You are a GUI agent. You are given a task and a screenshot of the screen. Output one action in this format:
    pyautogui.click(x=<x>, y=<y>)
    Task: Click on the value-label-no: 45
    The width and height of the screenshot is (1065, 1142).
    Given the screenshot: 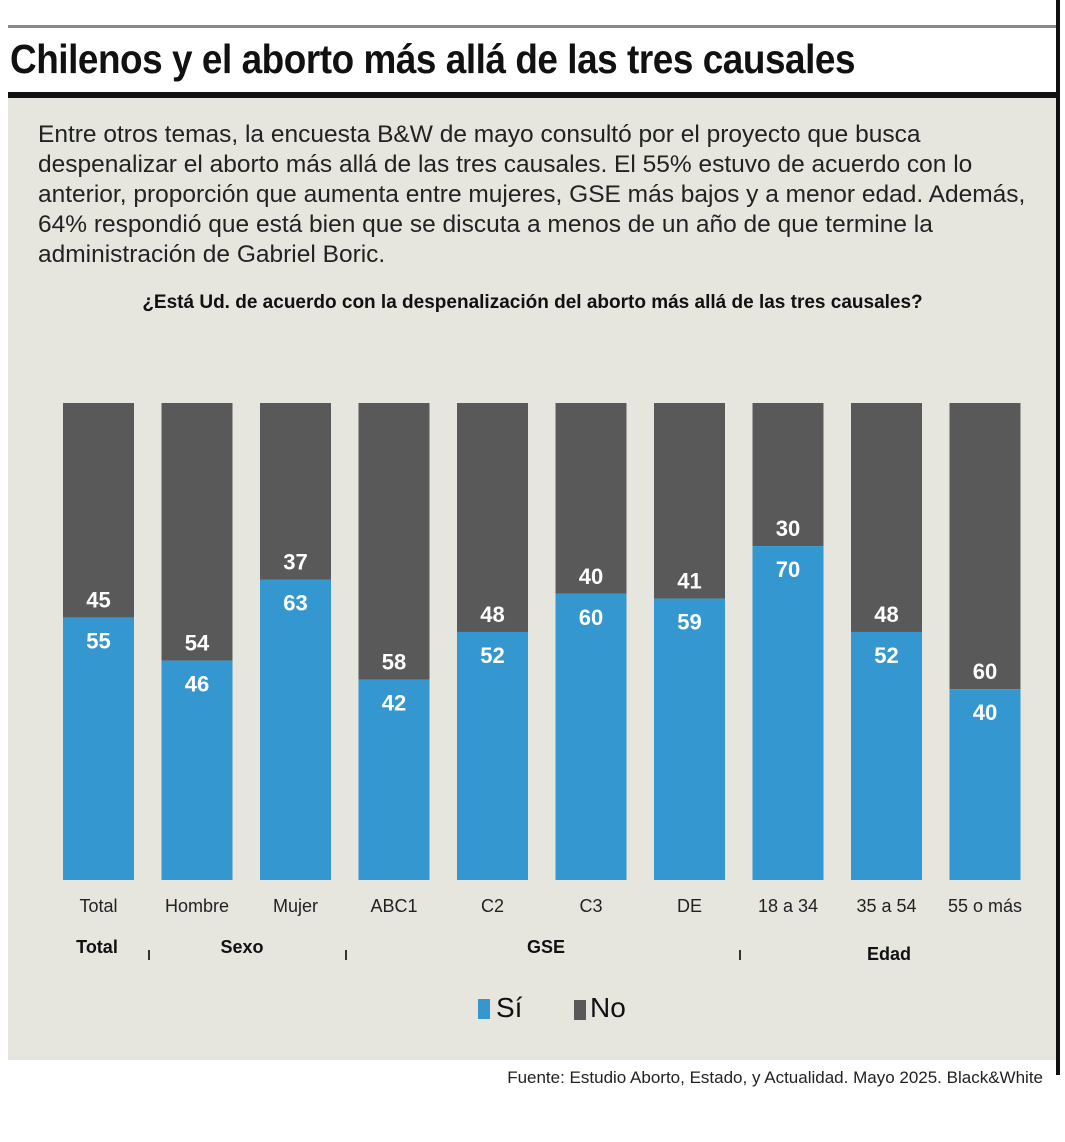 What is the action you would take?
    pyautogui.click(x=98, y=600)
    